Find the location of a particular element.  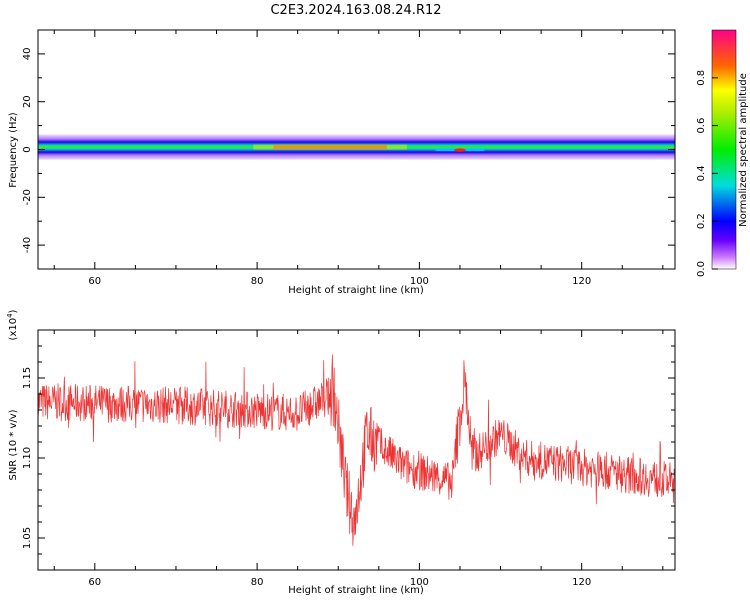

snr-ytick-label: 1.15 is located at coordinates (27, 378).